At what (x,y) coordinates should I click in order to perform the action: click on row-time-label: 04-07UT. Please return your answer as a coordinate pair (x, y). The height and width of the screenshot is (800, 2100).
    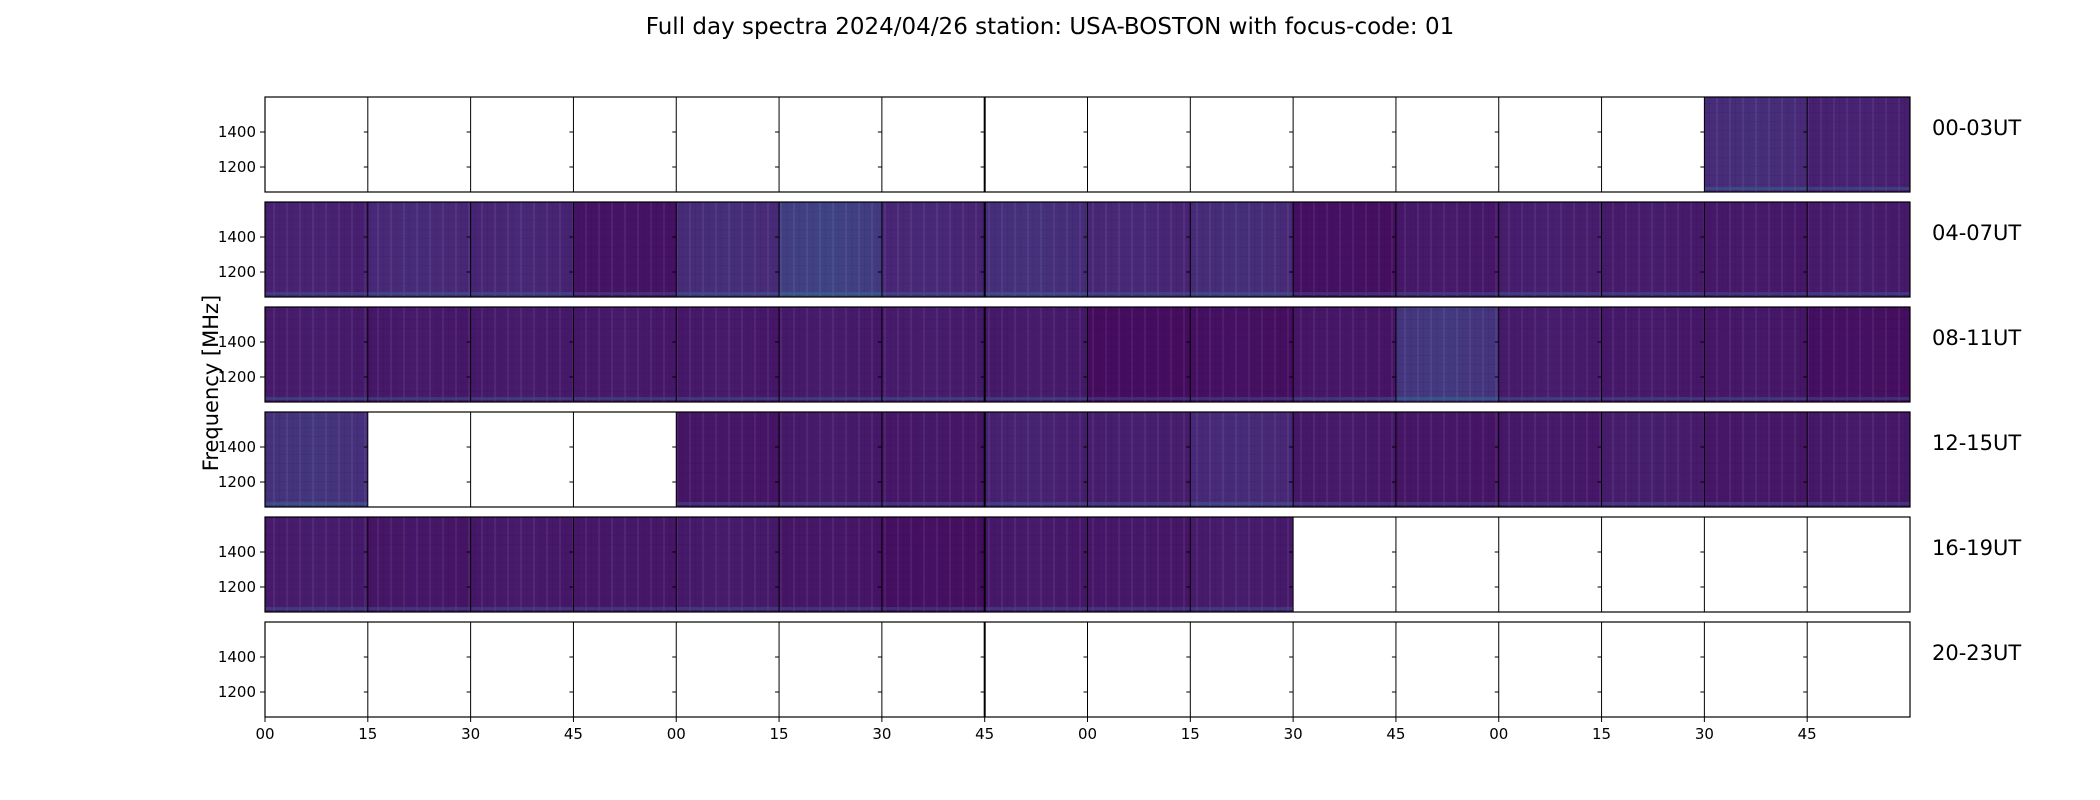
    Looking at the image, I should click on (1976, 233).